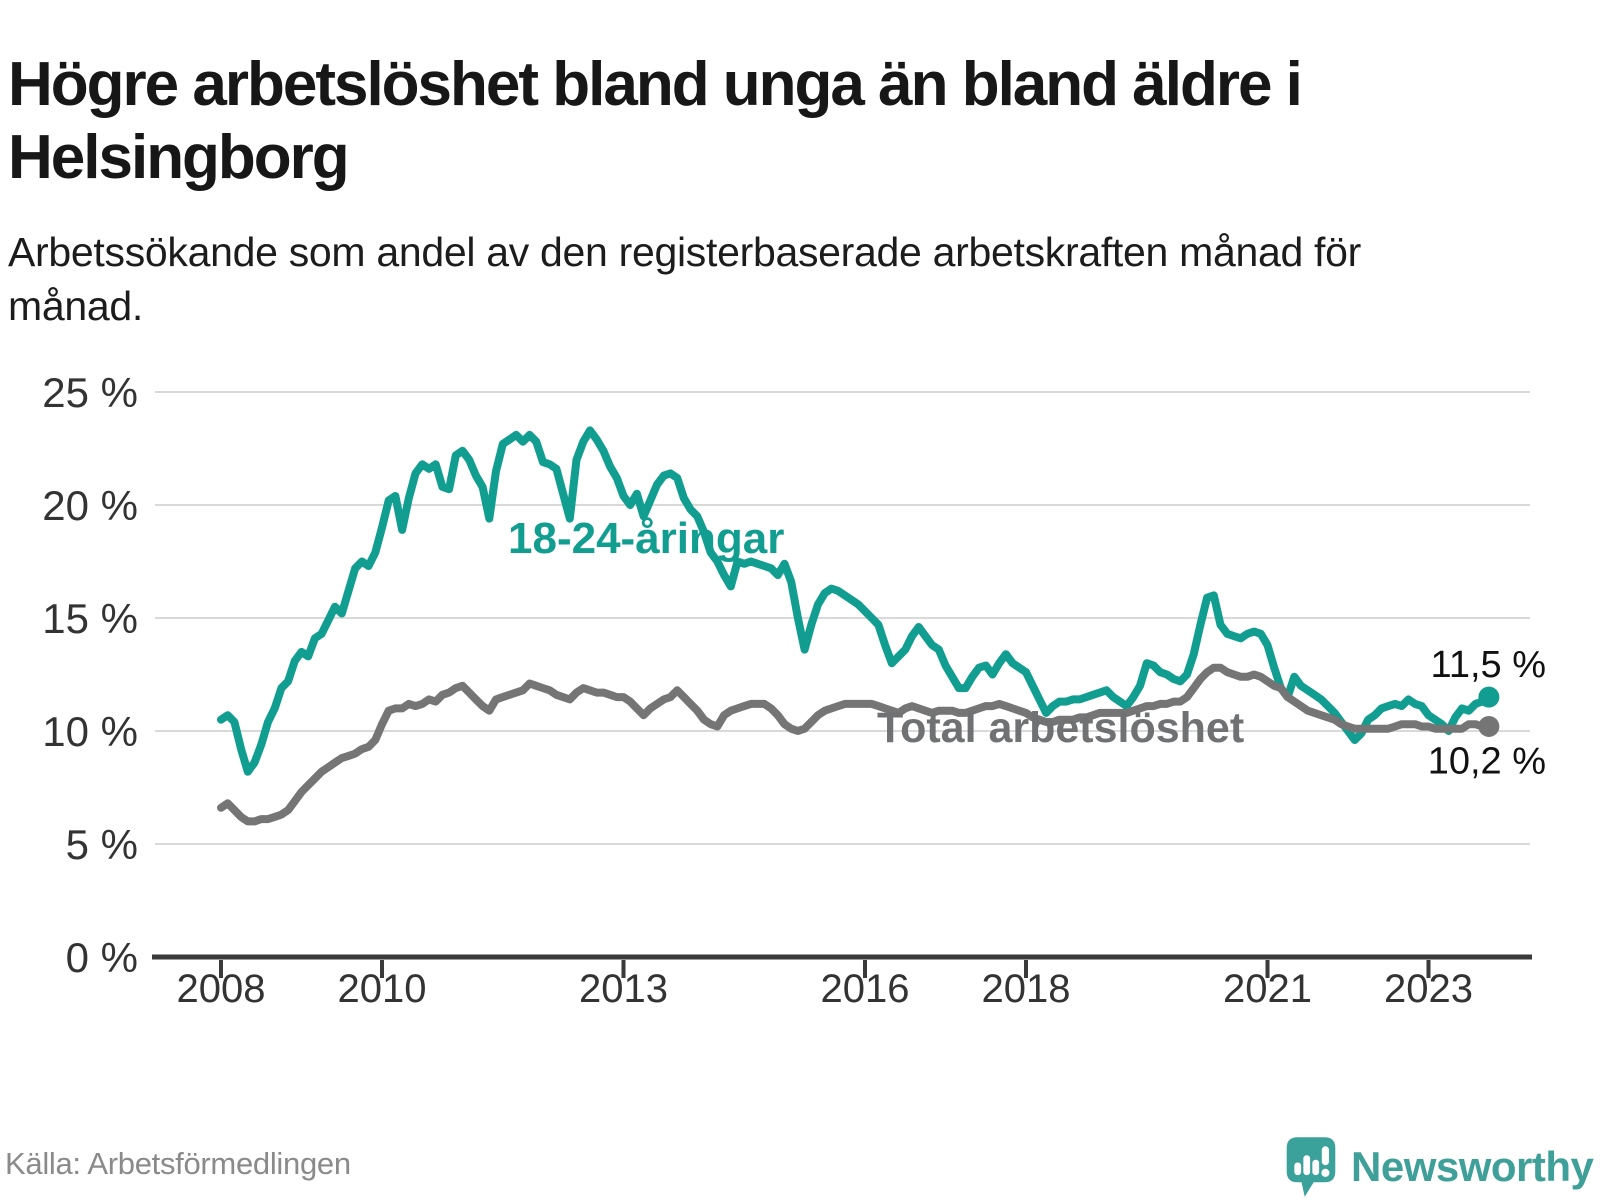 The height and width of the screenshot is (1200, 1600). I want to click on logo-exclamation-dot, so click(1325, 1172).